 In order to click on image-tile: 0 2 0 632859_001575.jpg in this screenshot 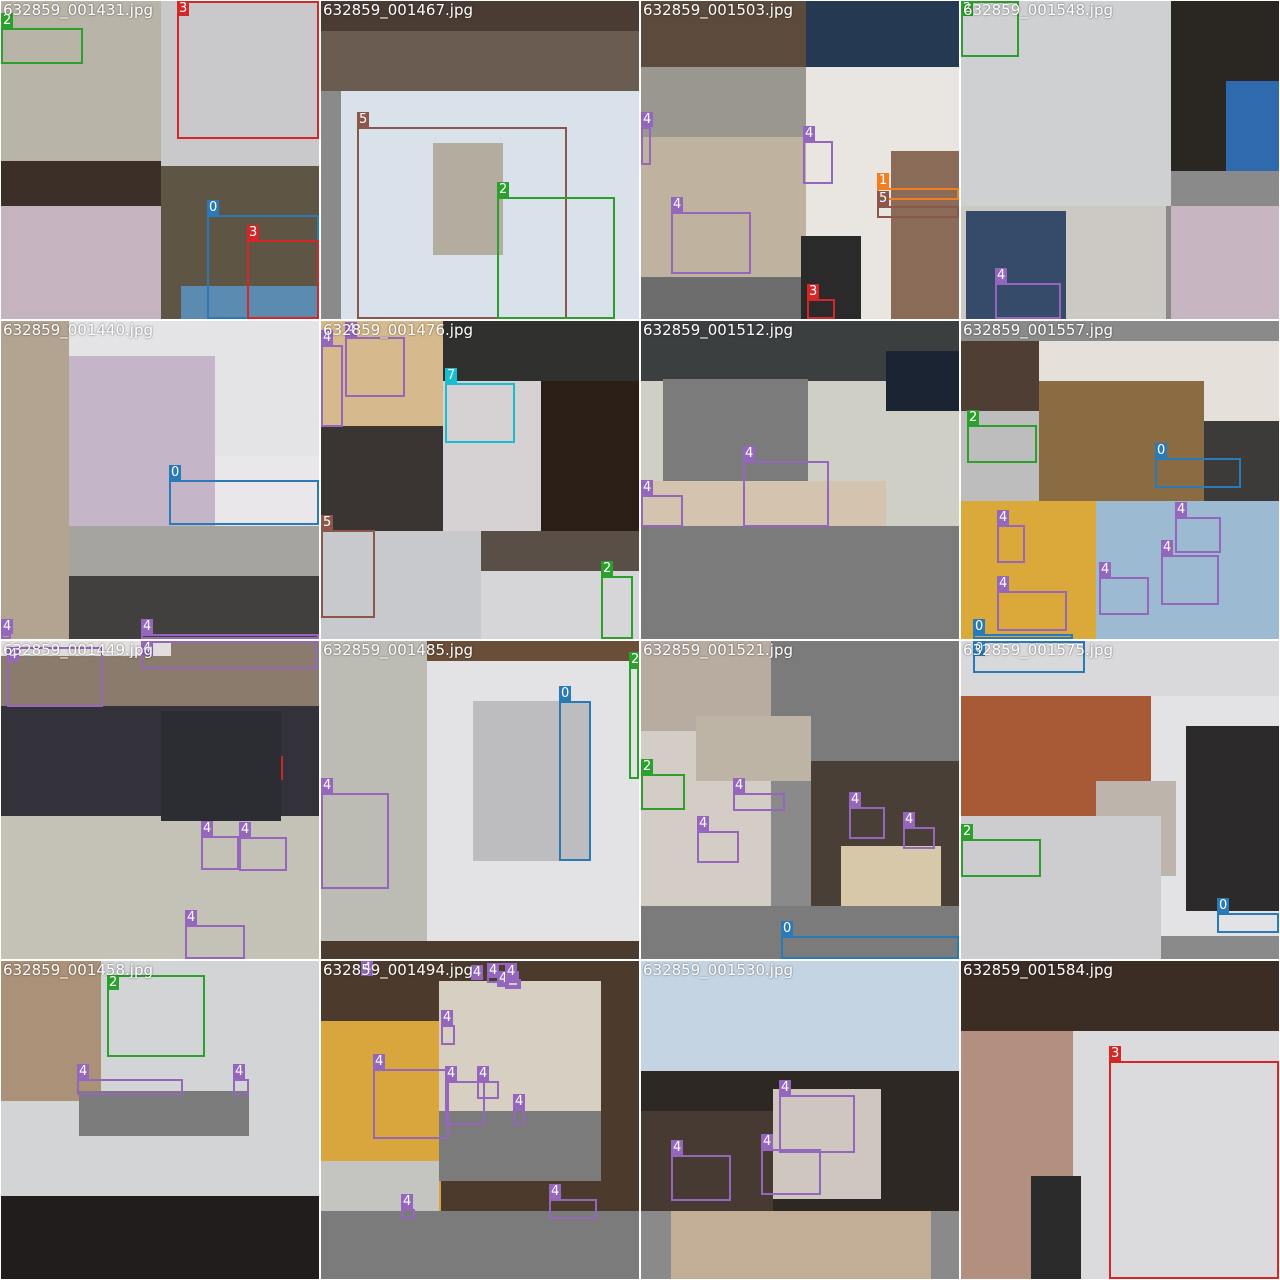, I will do `click(1120, 800)`.